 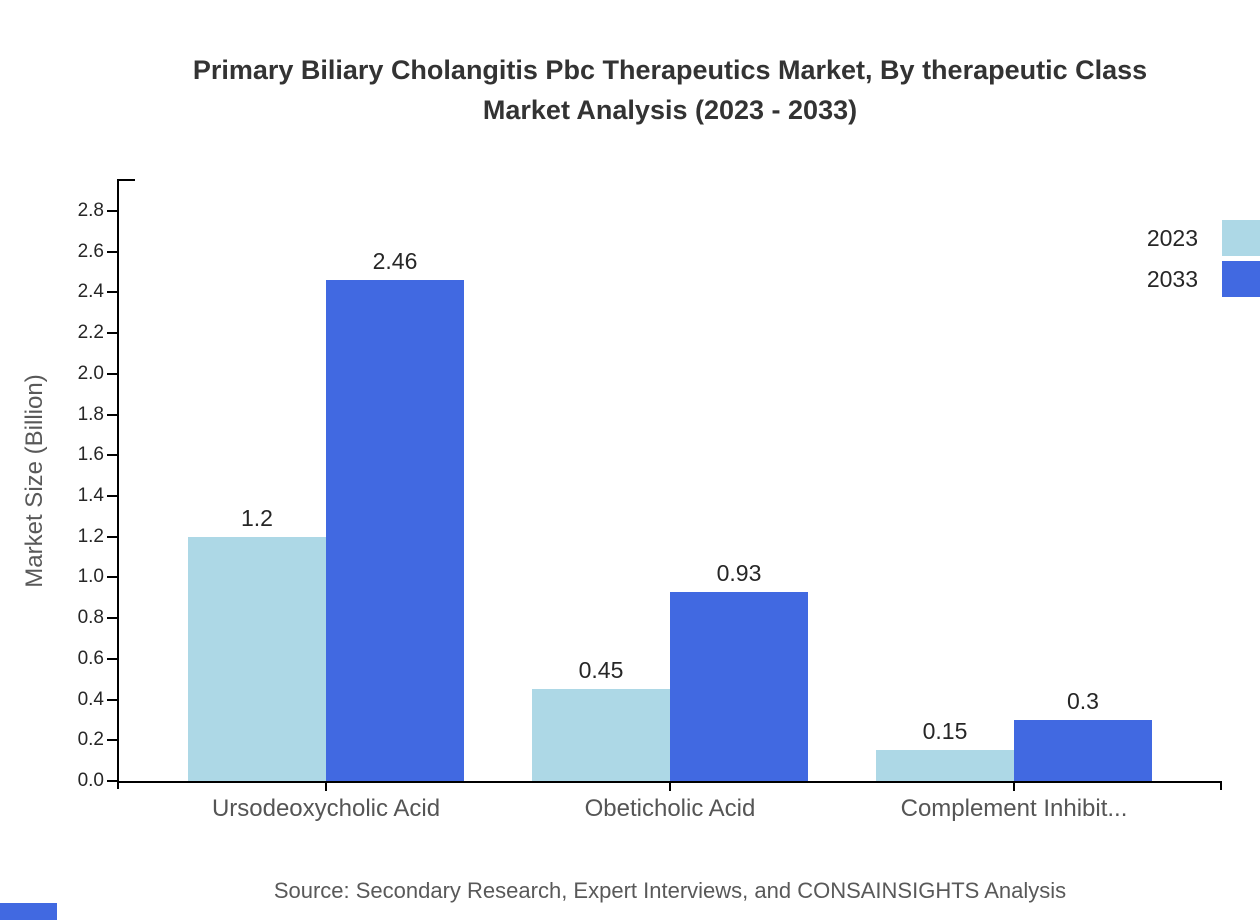 I want to click on y-axis-tick-label: 1.6, so click(x=90, y=454).